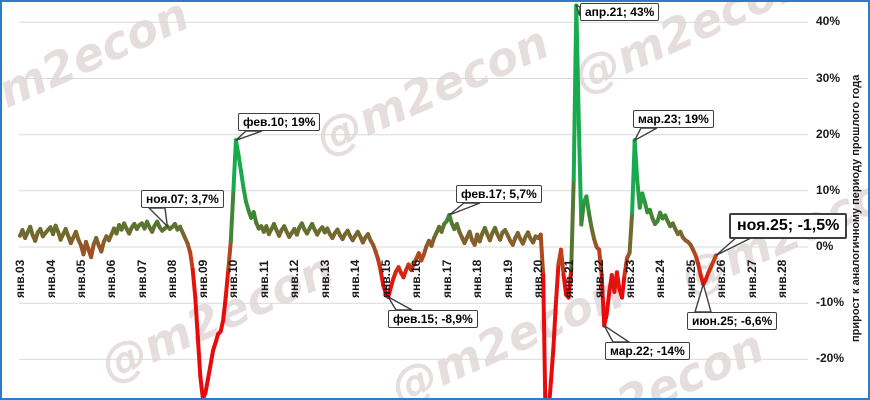  Describe the element at coordinates (828, 21) in the screenshot. I see `y-axis-tick-label: 40%` at that location.